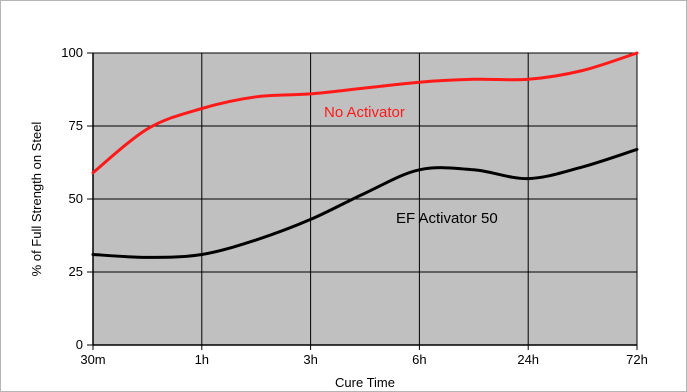  I want to click on x-tick-label: 6h, so click(419, 359).